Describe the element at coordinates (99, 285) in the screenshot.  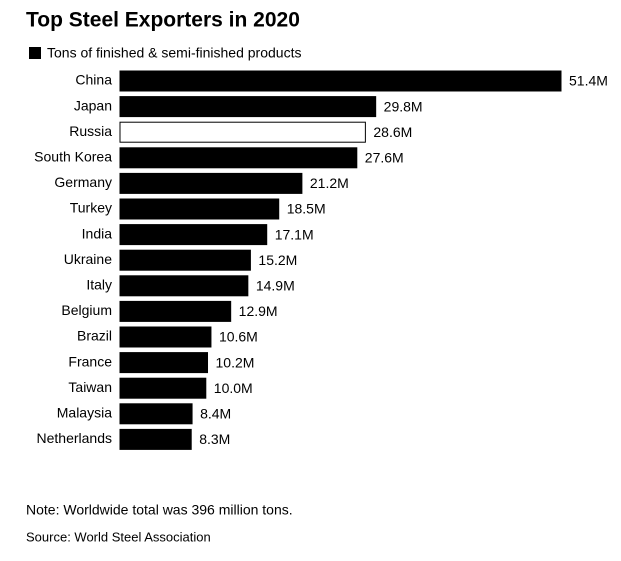
I see `category-label: Italy` at that location.